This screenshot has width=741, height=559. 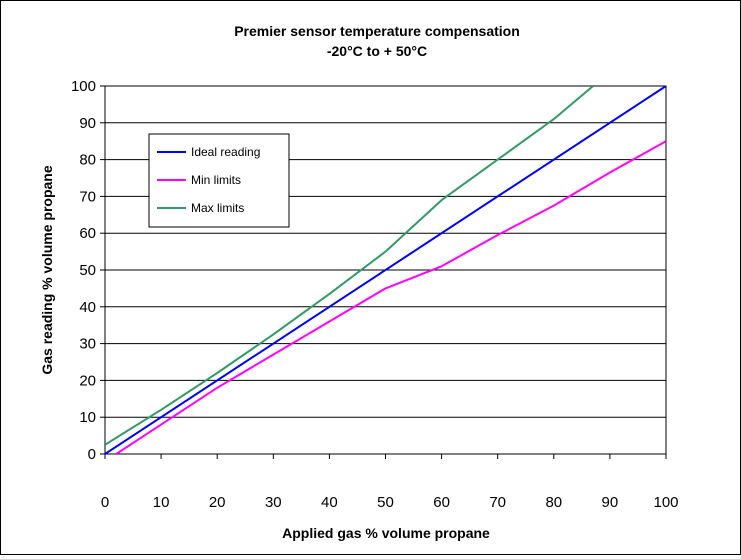 I want to click on legend-label: Min limits, so click(x=216, y=180).